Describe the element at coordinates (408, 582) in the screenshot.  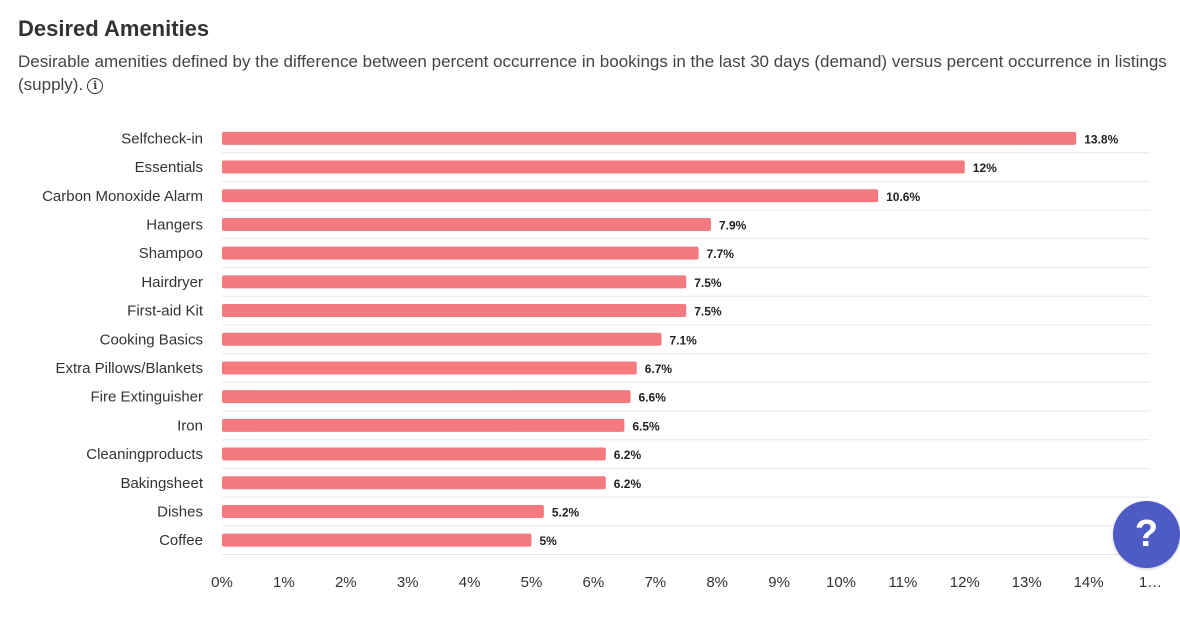
I see `x-tick-label: 3%` at that location.